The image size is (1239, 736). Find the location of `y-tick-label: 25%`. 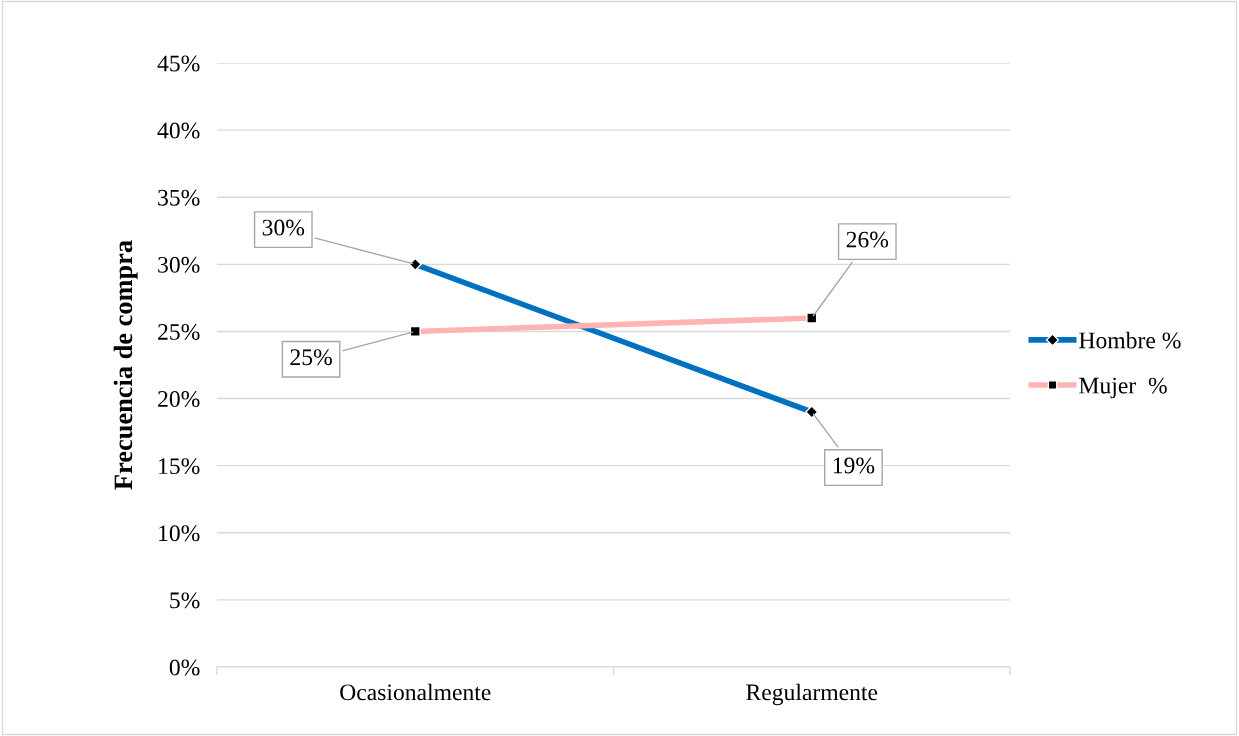

y-tick-label: 25% is located at coordinates (179, 331).